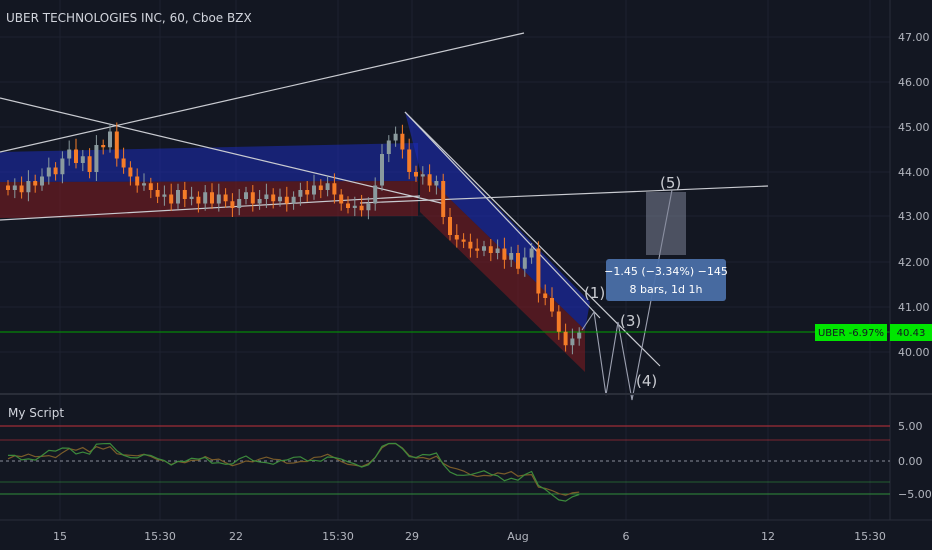  What do you see at coordinates (627, 295) in the screenshot?
I see `elliott-wave-path` at bounding box center [627, 295].